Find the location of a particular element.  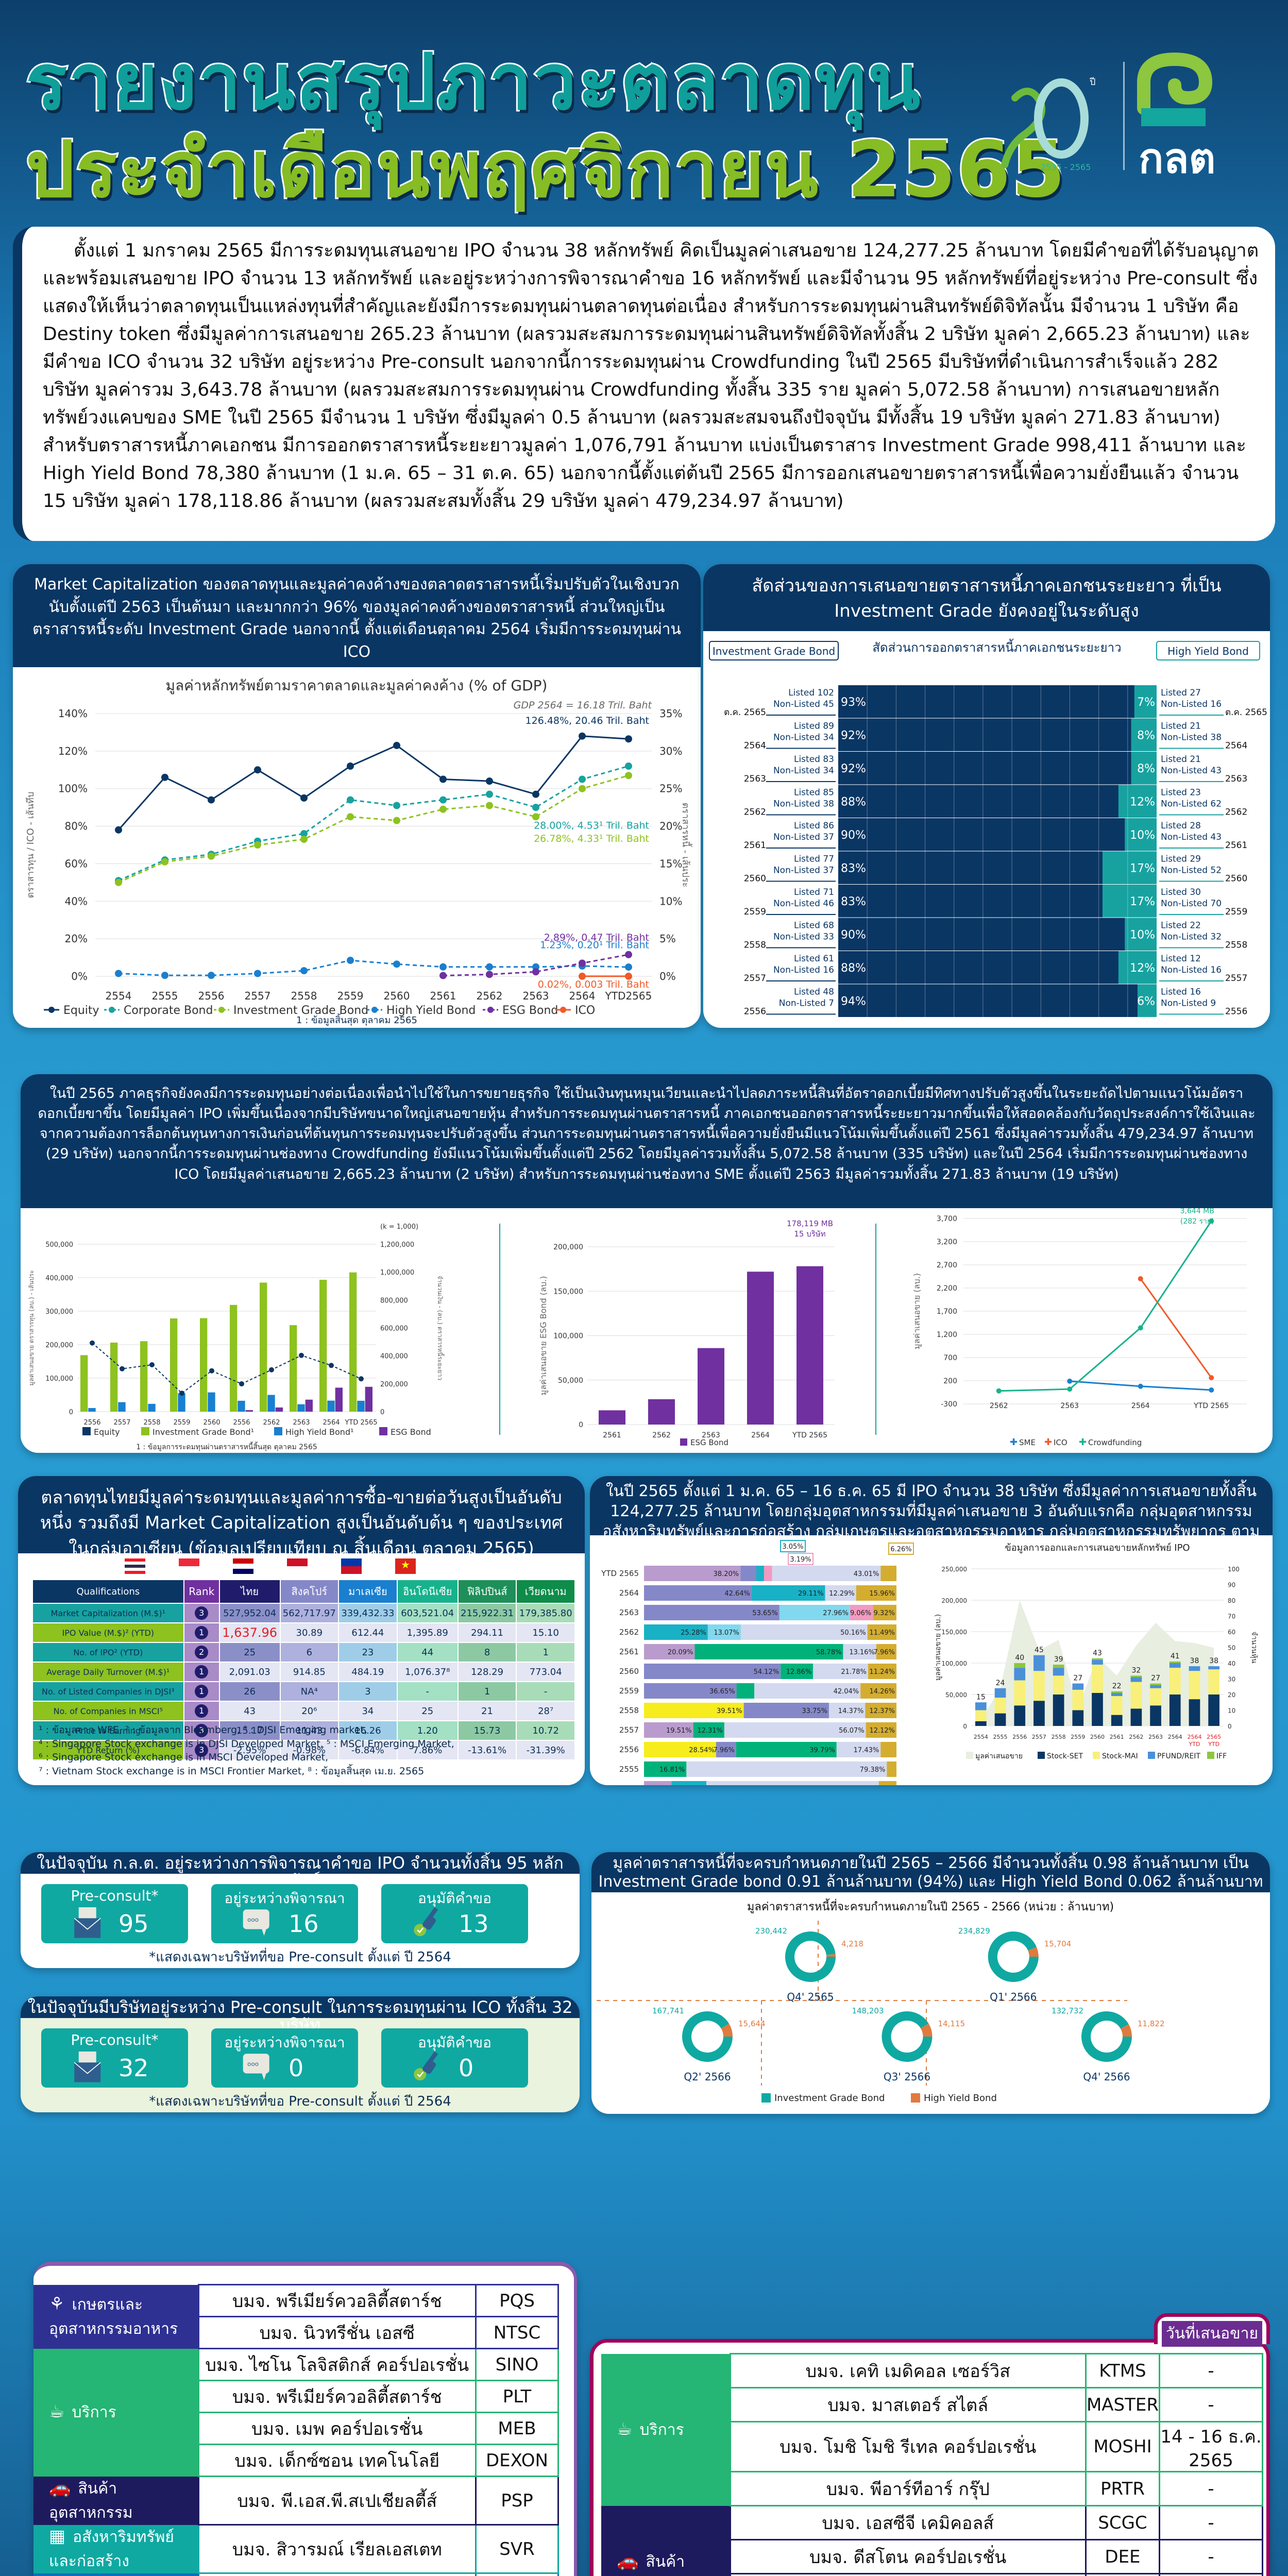

segment-label: 25.28% is located at coordinates (693, 1633).